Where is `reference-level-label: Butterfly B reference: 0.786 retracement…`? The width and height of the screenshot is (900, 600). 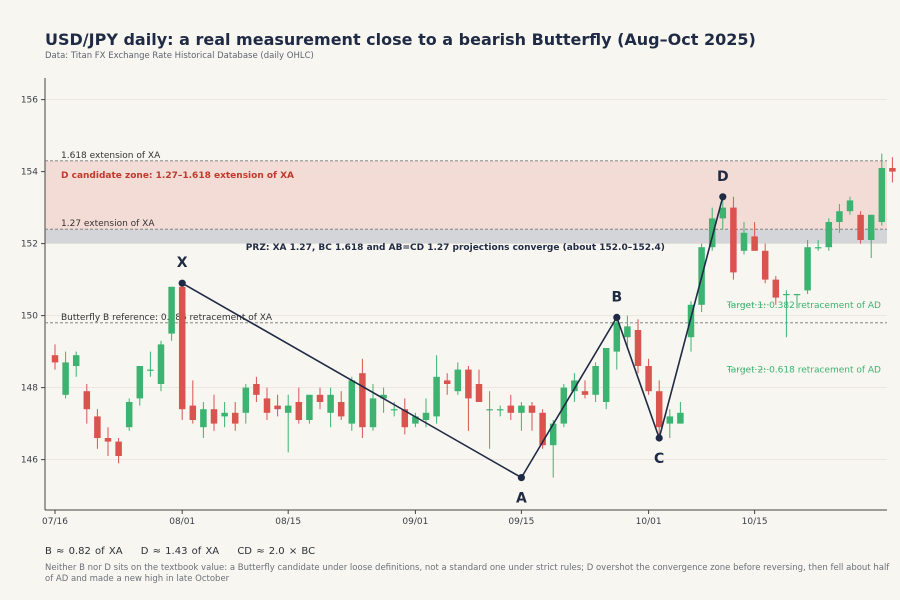
reference-level-label: Butterfly B reference: 0.786 retracement… is located at coordinates (167, 318).